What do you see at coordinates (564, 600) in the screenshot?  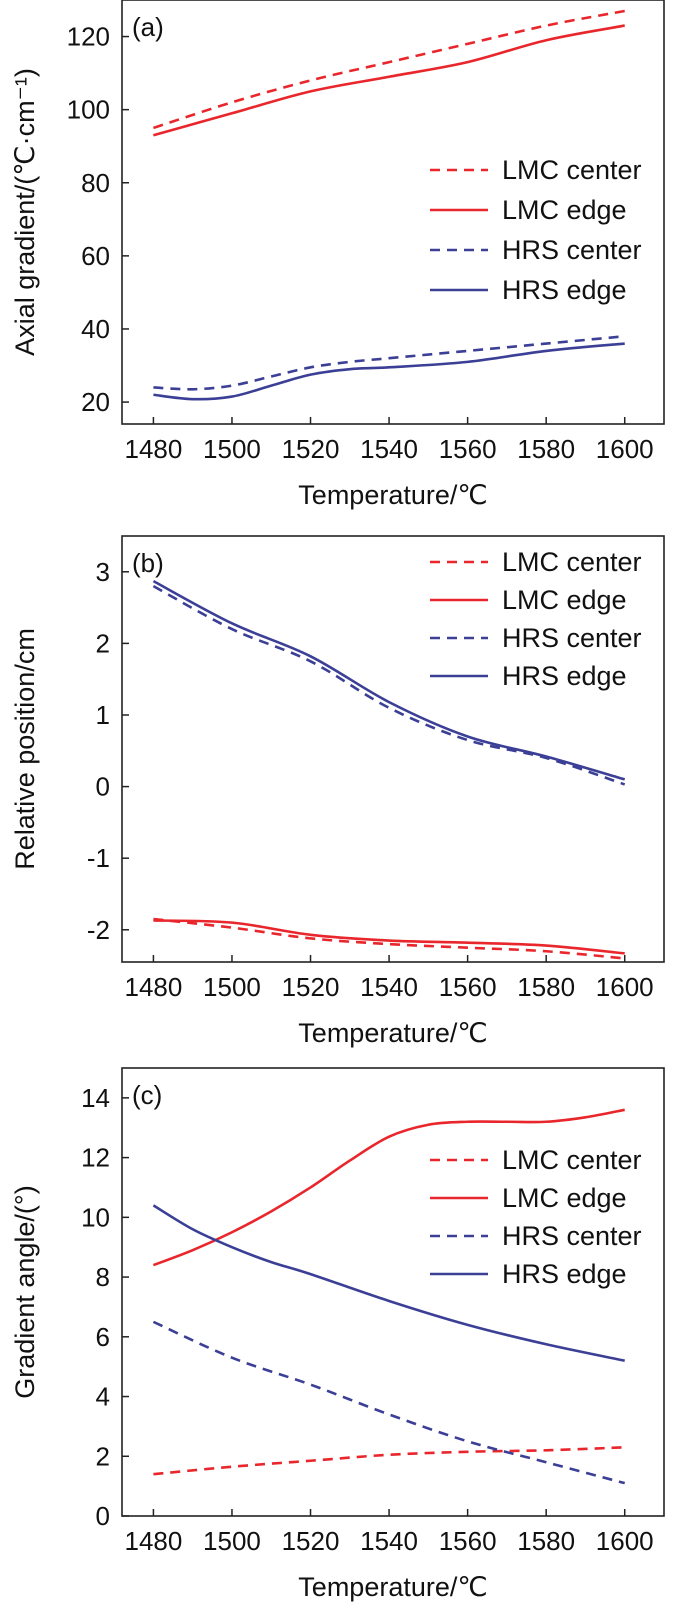 I see `panel-b-legend-label-lmc-edge: LMC edge` at bounding box center [564, 600].